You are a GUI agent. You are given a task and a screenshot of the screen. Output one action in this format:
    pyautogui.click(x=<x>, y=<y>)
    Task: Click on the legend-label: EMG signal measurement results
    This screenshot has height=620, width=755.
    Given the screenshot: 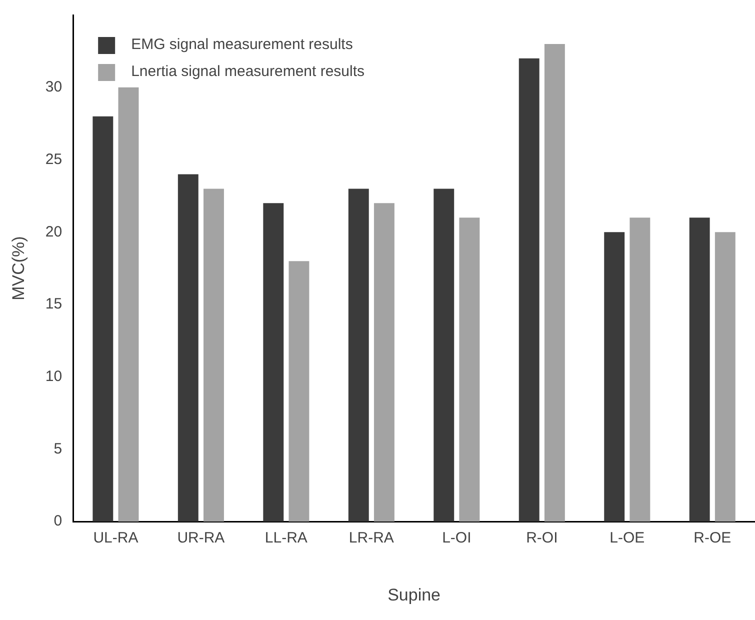 What is the action you would take?
    pyautogui.click(x=242, y=45)
    